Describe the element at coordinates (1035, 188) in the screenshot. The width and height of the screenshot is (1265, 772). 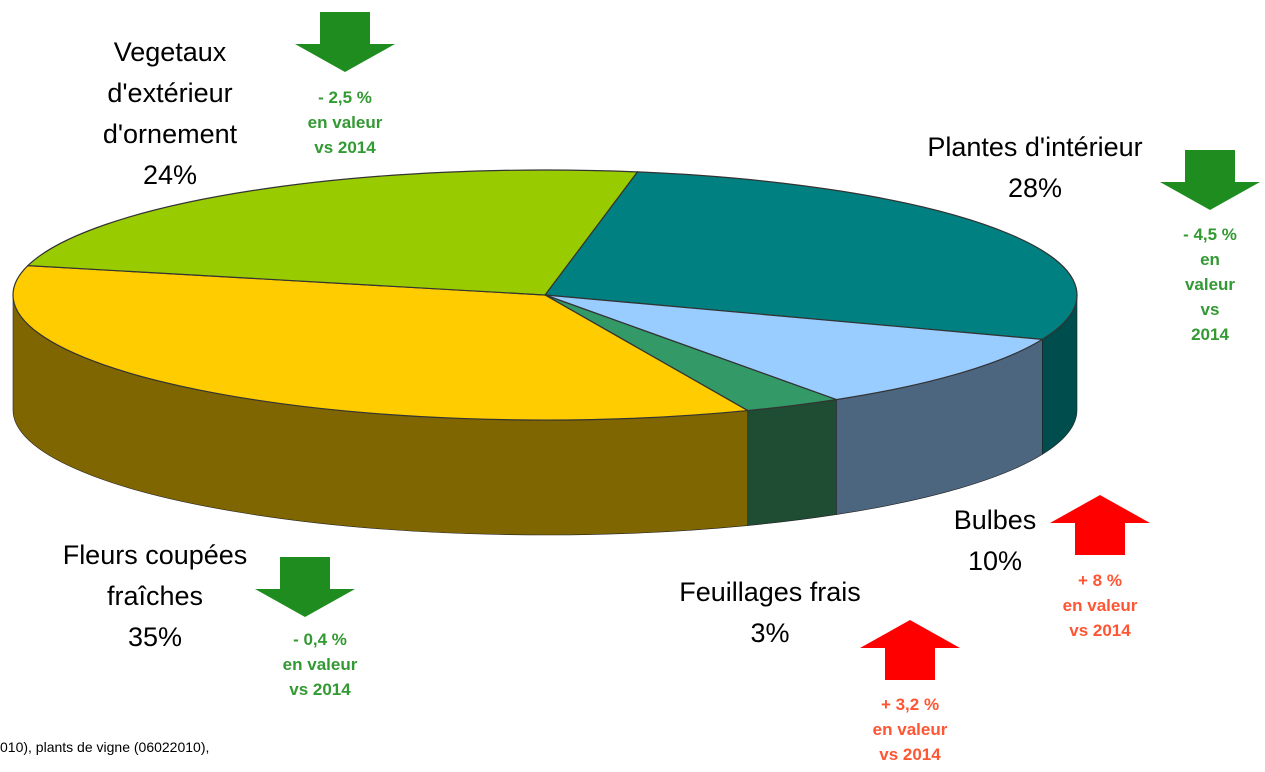
I see `value-label: 28%` at that location.